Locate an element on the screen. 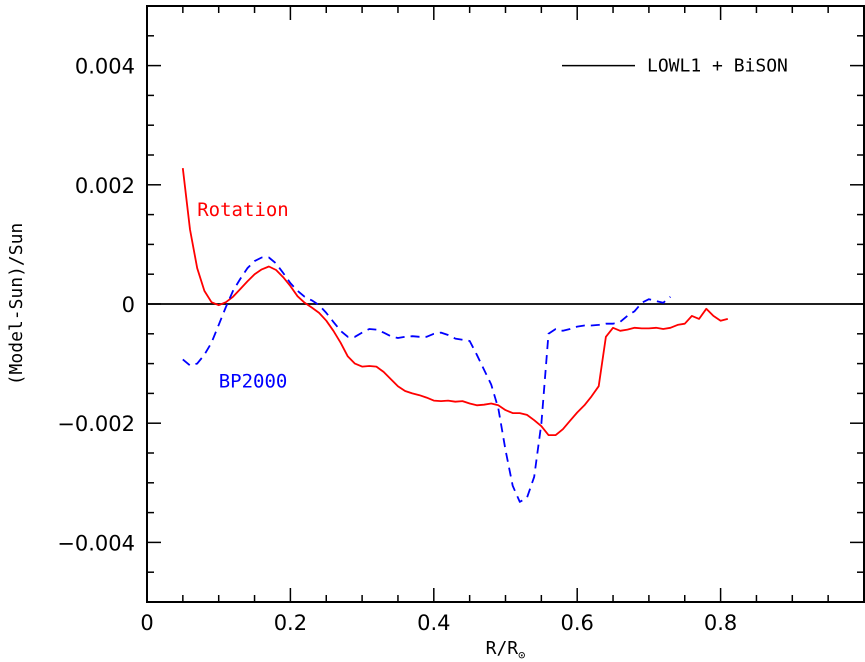 The image size is (865, 662). x-axis-label: R/R is located at coordinates (502, 648).